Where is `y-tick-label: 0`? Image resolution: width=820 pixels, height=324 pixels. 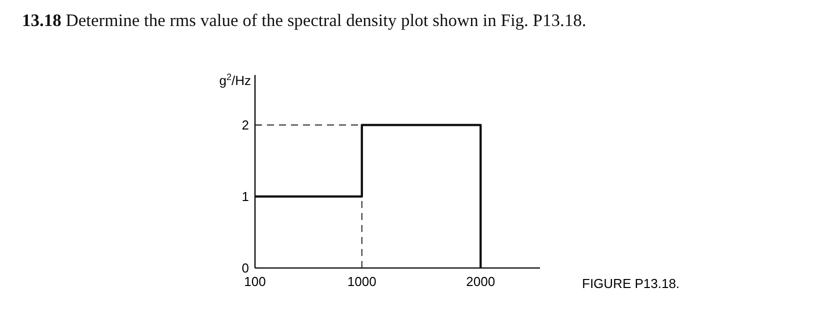 y-tick-label: 0 is located at coordinates (245, 268).